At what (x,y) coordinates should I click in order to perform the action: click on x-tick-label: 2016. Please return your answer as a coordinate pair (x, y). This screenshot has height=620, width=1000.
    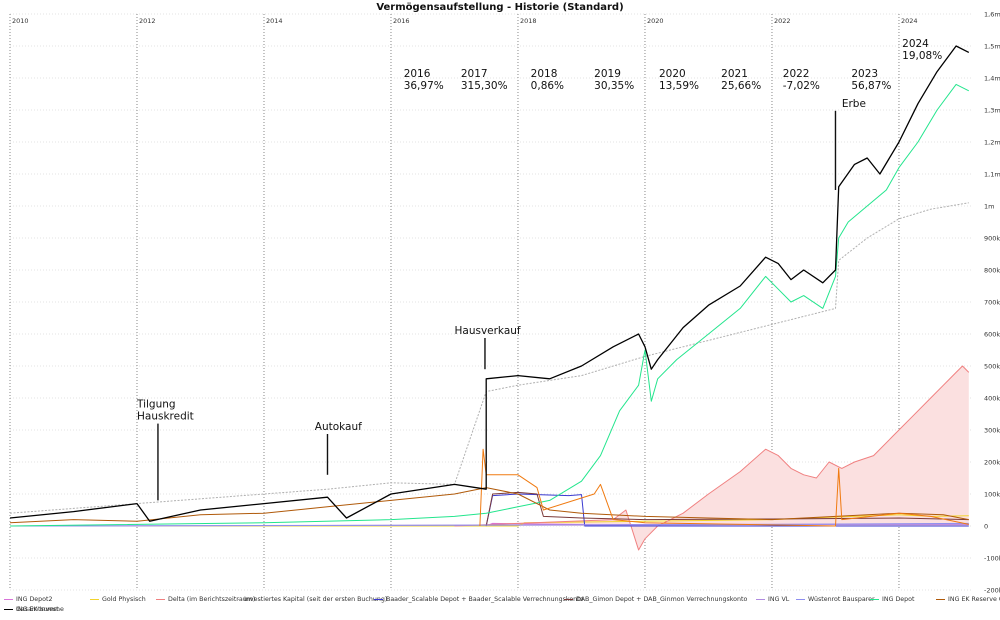
    Looking at the image, I should click on (401, 21).